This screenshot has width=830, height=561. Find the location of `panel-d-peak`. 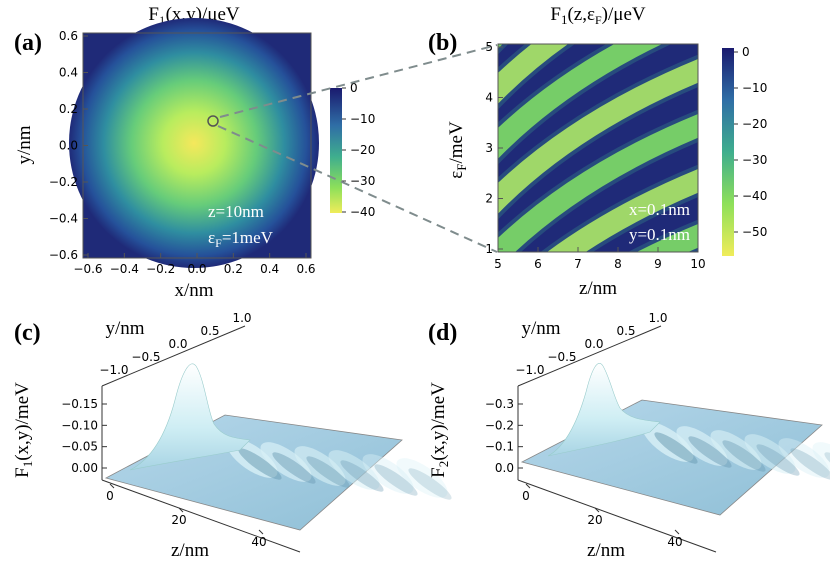

panel-d-peak is located at coordinates (604, 410).